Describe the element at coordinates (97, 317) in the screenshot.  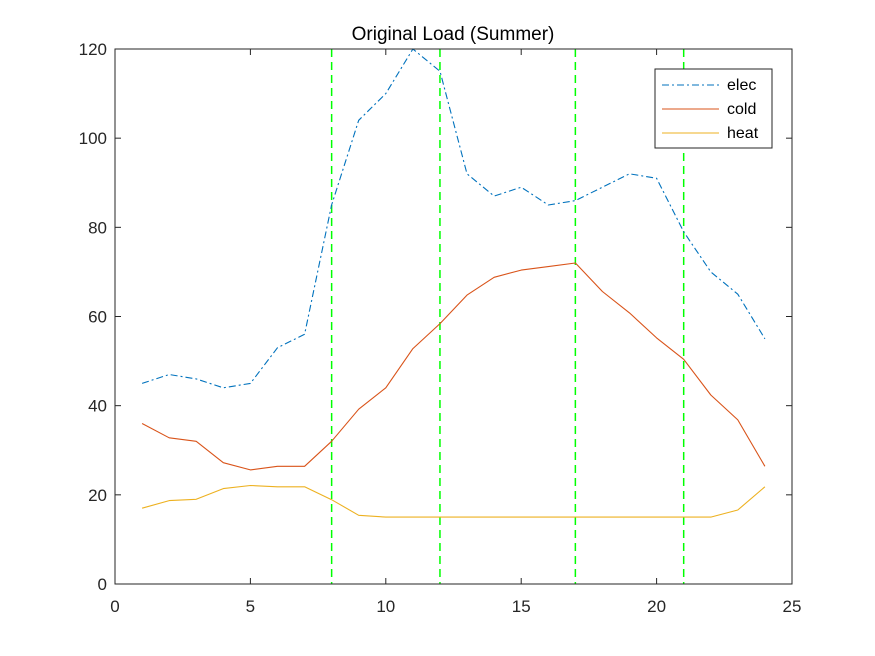
I see `y-tick-label: 60` at that location.